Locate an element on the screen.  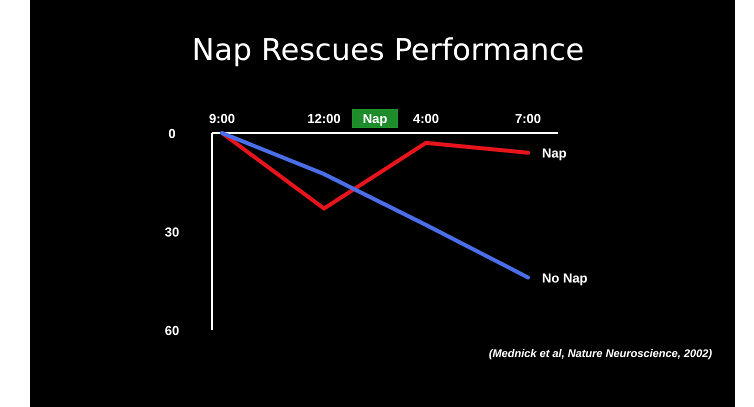
text: Nap is located at coordinates (375, 118).